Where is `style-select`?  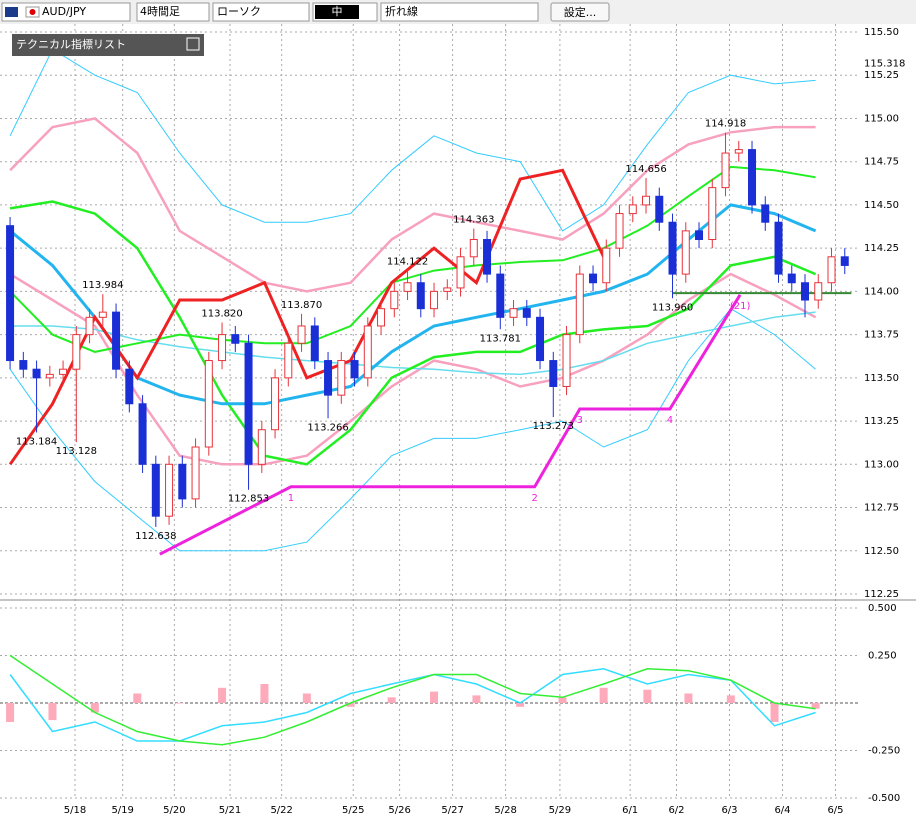
style-select is located at coordinates (261, 12).